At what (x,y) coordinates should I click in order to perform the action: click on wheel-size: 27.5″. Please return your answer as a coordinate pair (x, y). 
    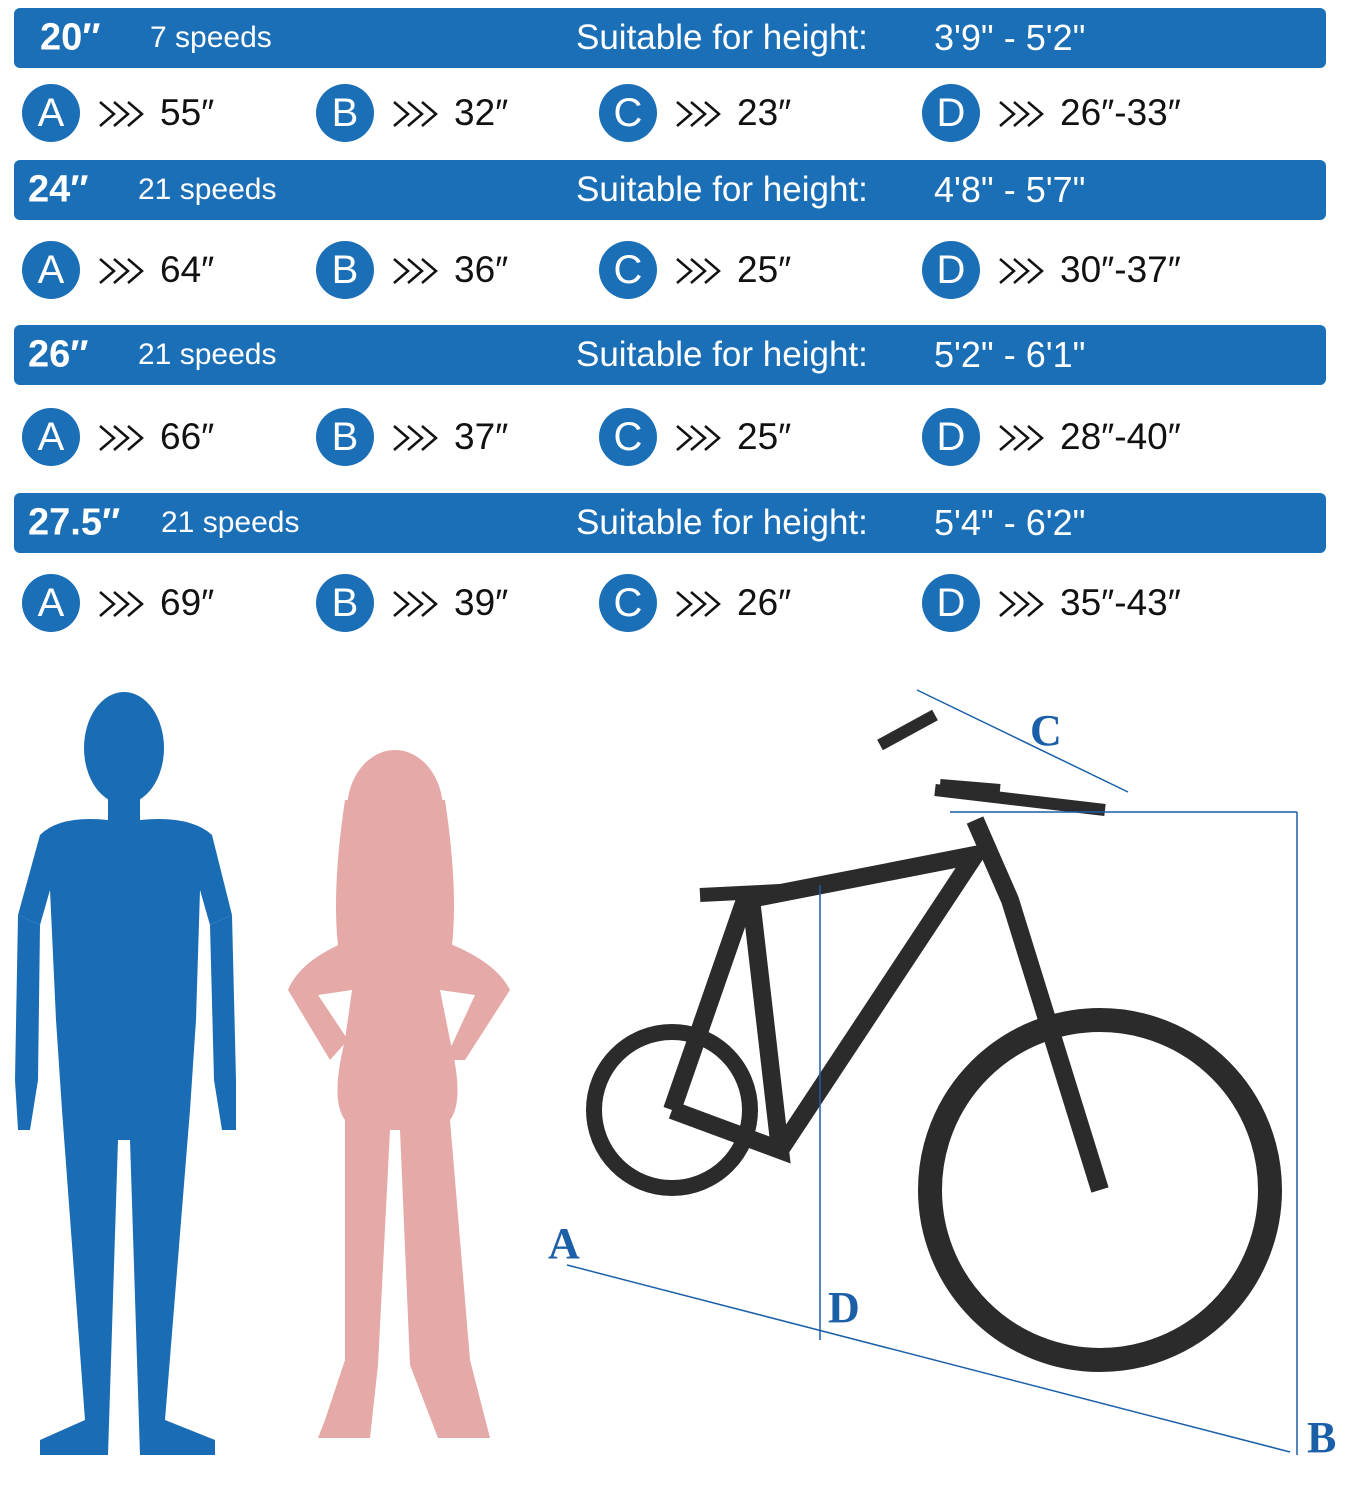
    Looking at the image, I should click on (74, 522).